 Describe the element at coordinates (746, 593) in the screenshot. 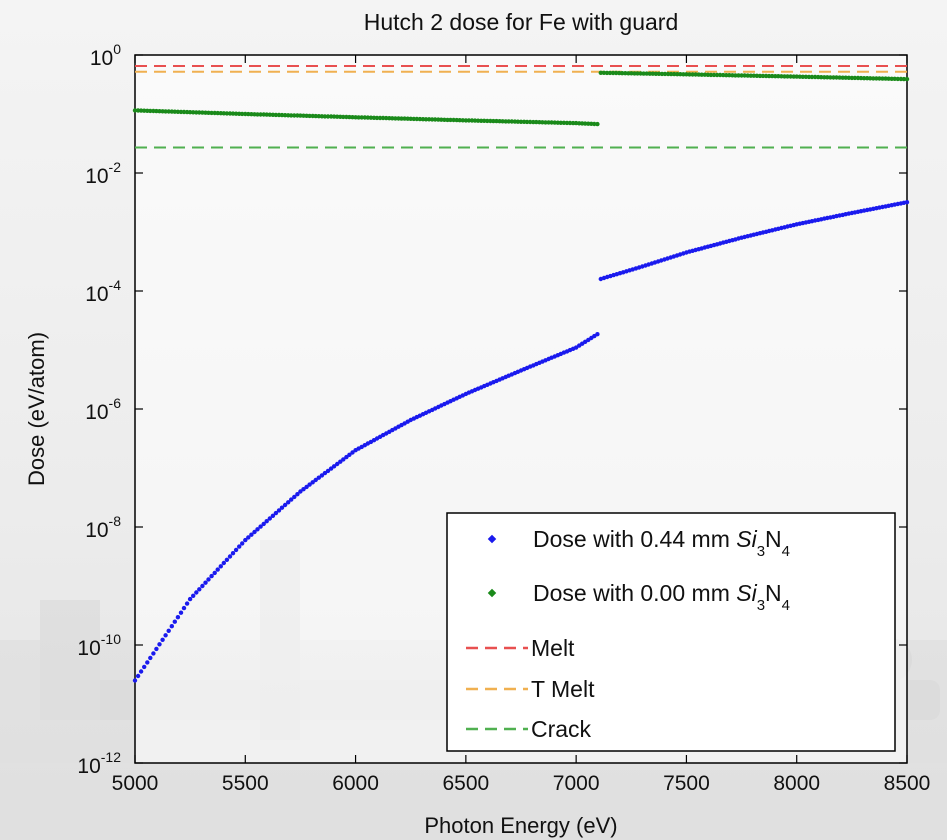

I see `legend-text-italic: Si` at that location.